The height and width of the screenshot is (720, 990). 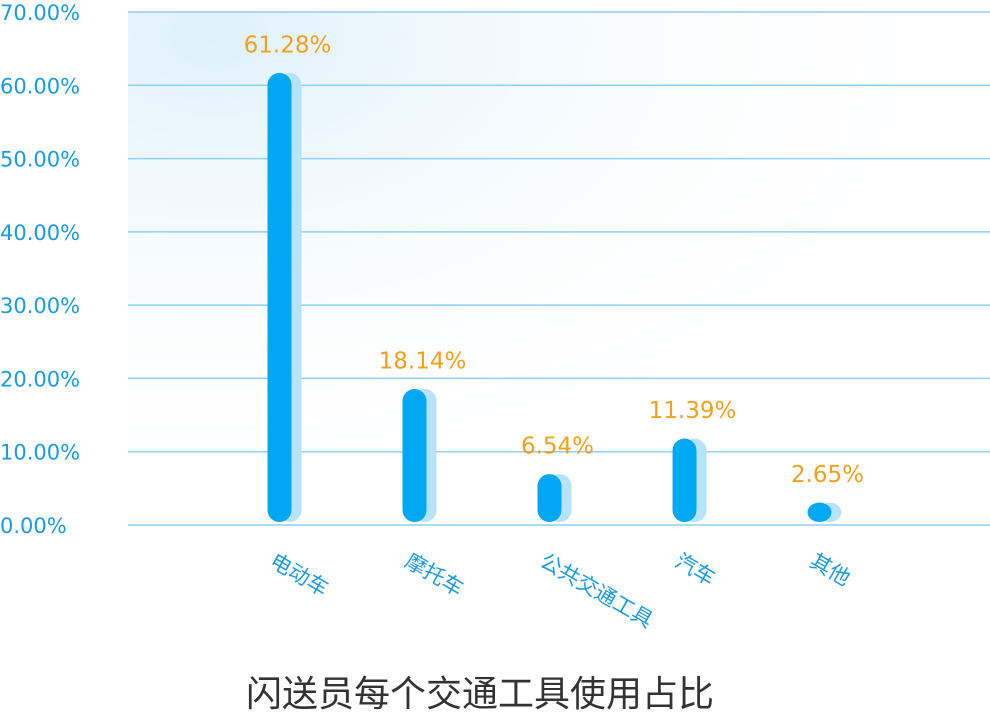 I want to click on y-tick-label: 10.00%, so click(x=40, y=453).